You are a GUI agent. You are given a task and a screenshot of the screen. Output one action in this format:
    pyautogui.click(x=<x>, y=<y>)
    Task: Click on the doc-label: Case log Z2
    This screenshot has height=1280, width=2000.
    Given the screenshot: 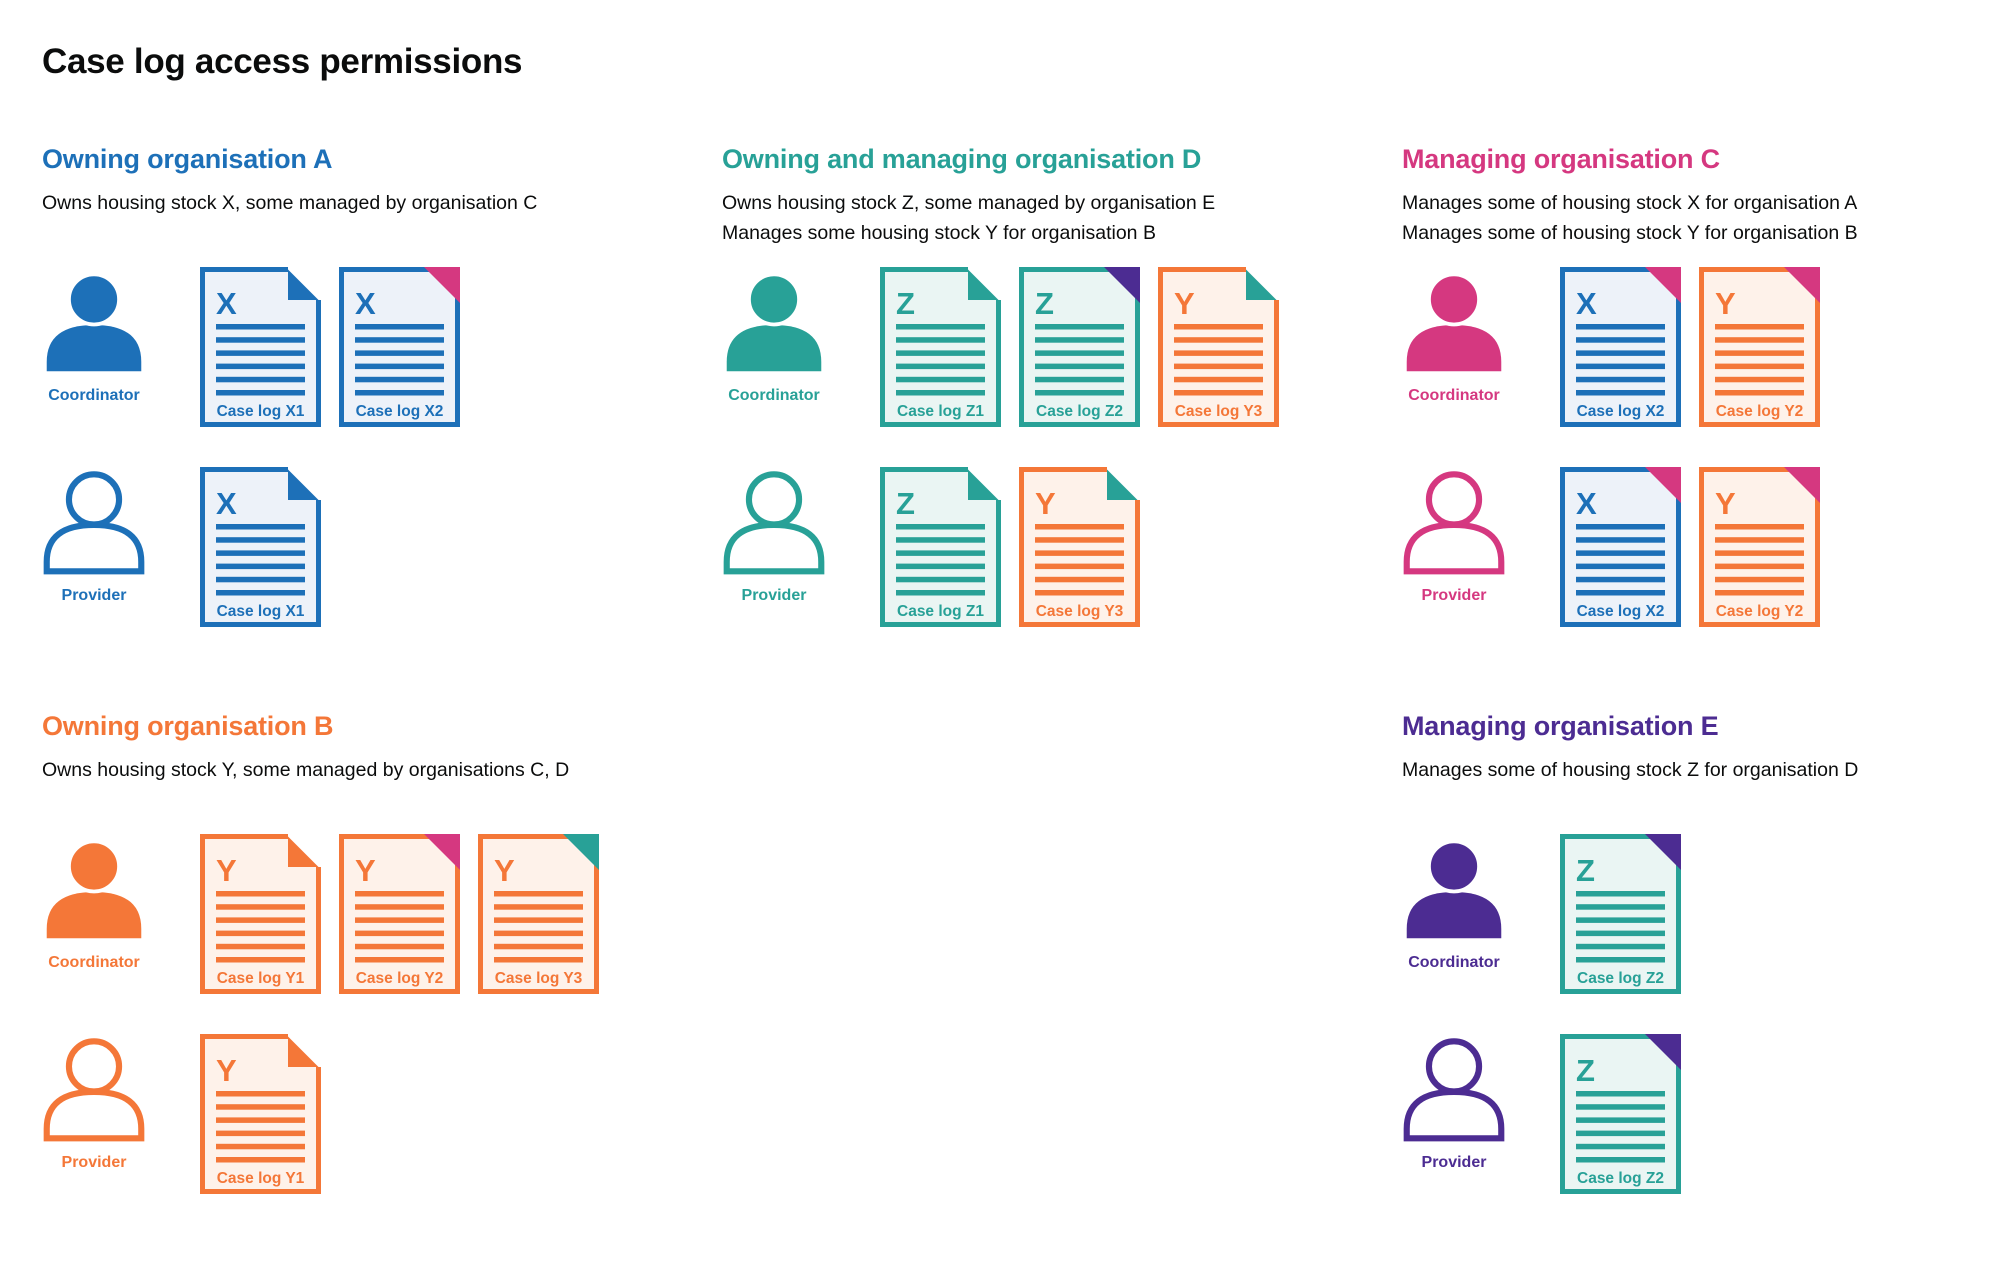 What is the action you would take?
    pyautogui.click(x=1620, y=1178)
    